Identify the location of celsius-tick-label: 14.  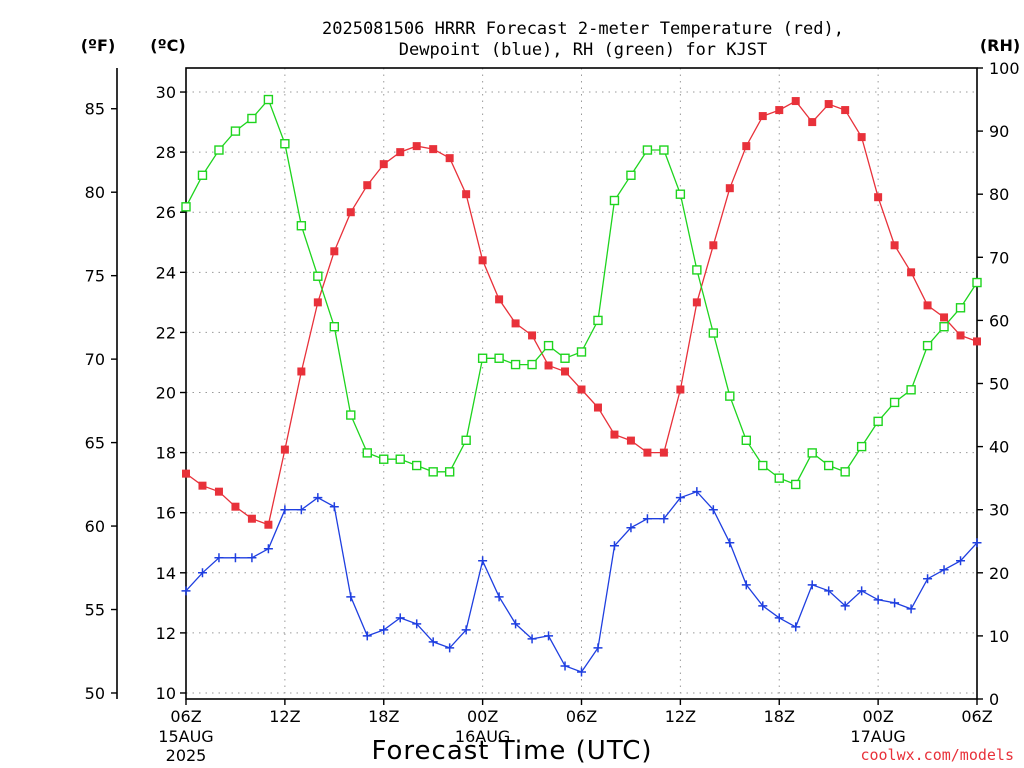
(166, 573).